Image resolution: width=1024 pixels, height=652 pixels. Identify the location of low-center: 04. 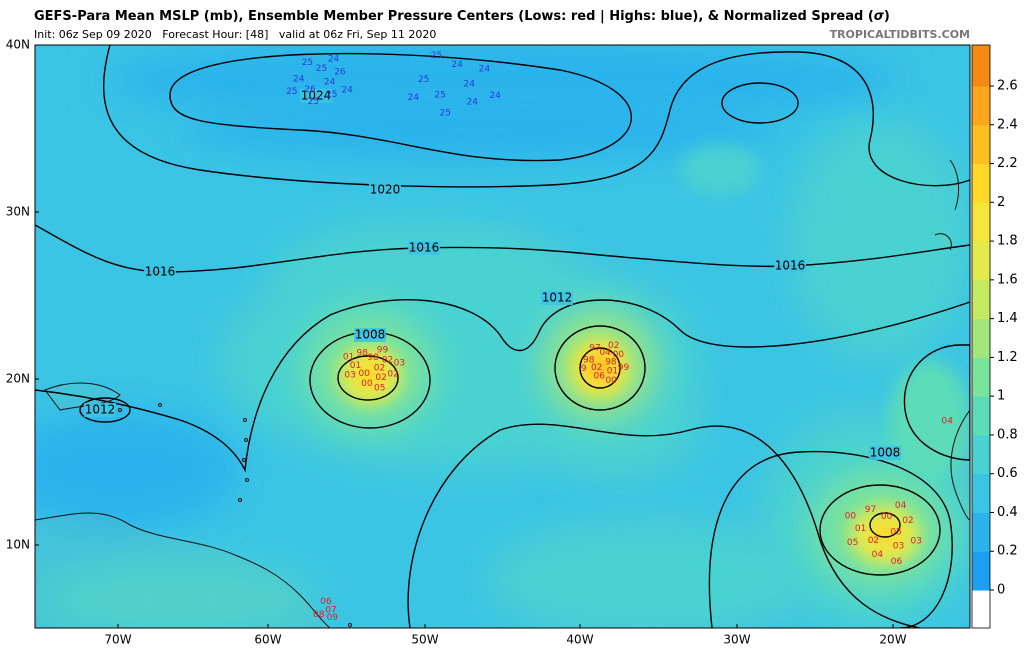
(878, 555).